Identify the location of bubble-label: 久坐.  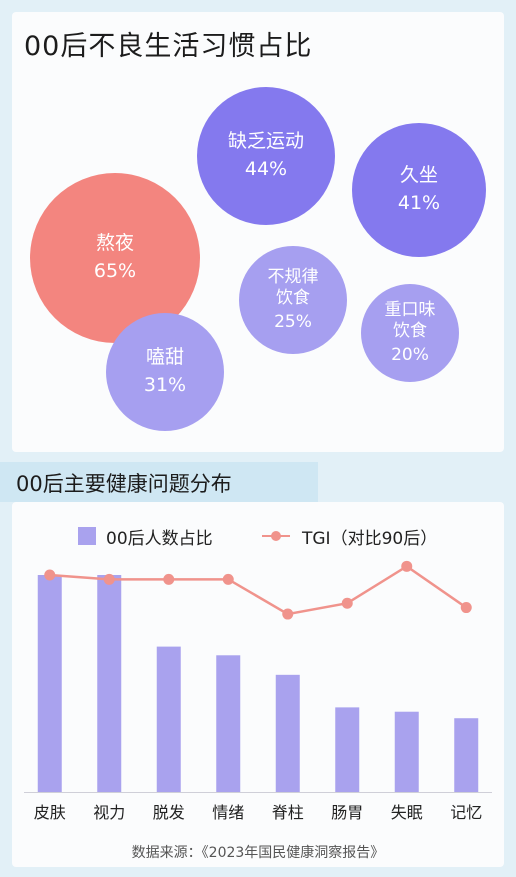
(418, 175).